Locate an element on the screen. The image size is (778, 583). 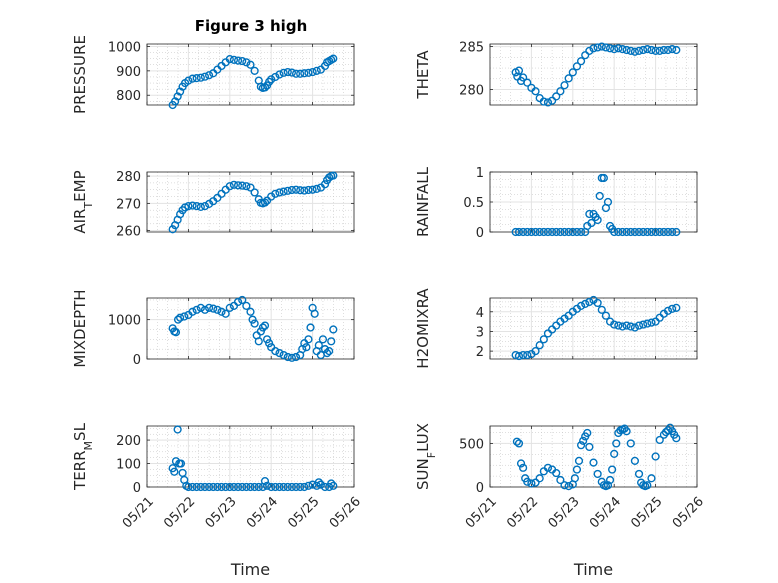
x-tick-label: 05/22 is located at coordinates (522, 512).